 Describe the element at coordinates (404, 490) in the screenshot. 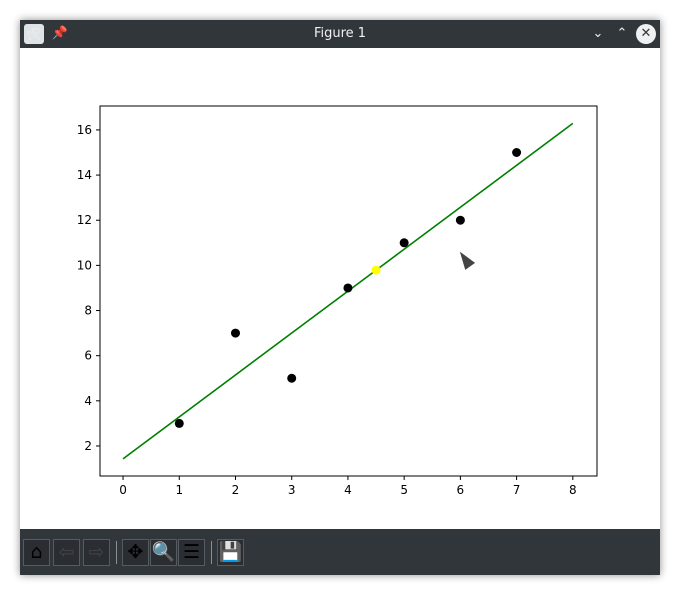

I see `x-tick-label: 5` at that location.